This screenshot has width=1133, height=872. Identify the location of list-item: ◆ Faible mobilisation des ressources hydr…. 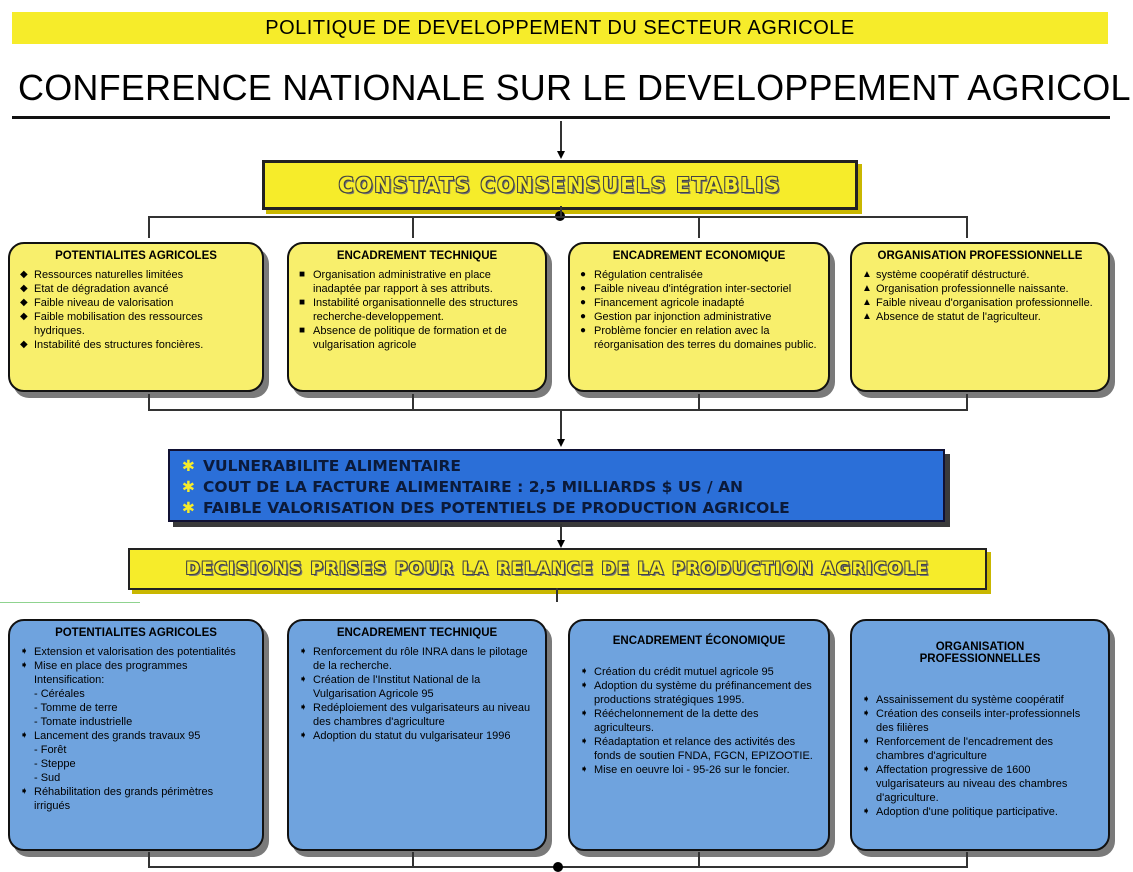
(111, 324).